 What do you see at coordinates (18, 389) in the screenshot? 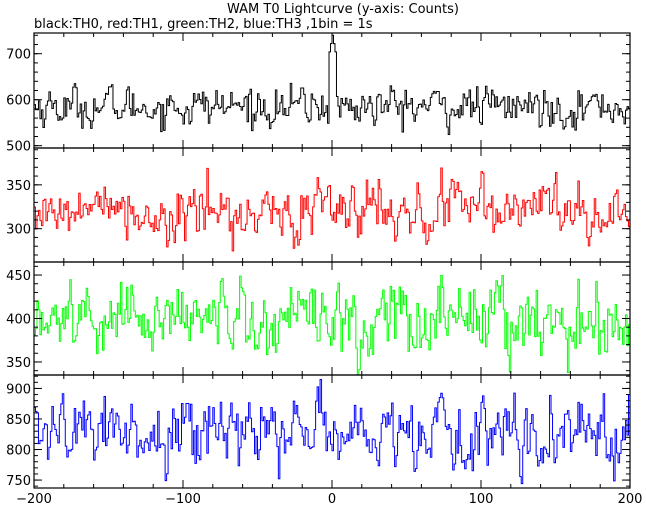
I see `y-tick-label: 900` at bounding box center [18, 389].